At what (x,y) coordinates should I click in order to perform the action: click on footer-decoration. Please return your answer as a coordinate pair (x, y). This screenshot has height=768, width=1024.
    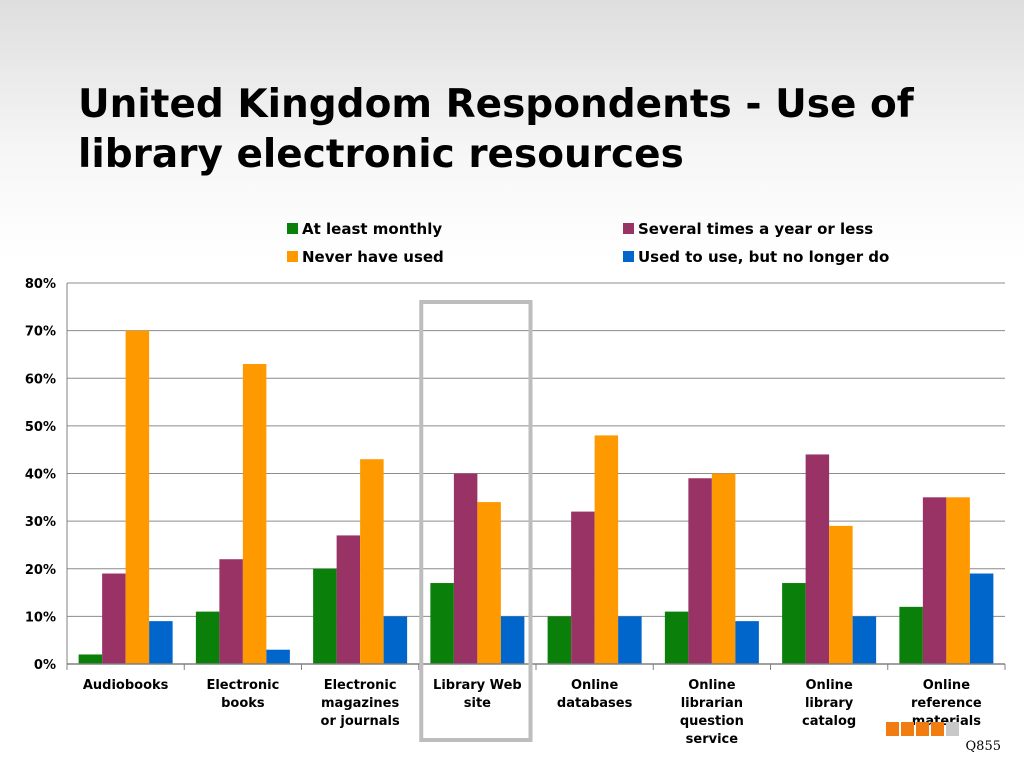
    Looking at the image, I should click on (923, 728).